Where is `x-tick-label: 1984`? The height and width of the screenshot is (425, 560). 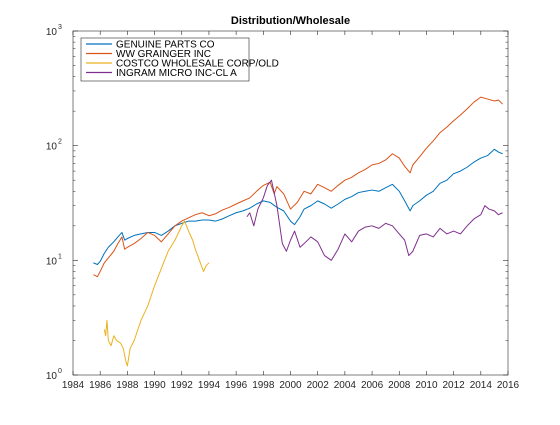
x-tick-label: 1984 is located at coordinates (73, 385).